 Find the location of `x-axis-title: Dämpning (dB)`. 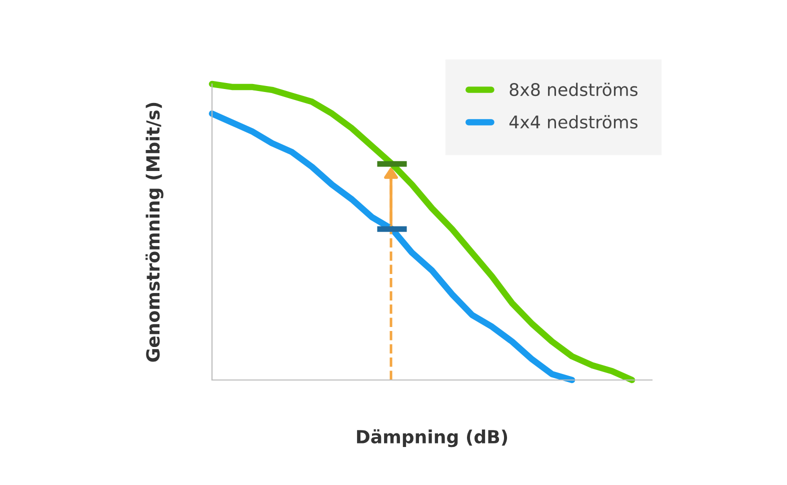

x-axis-title: Dämpning (dB) is located at coordinates (432, 438).